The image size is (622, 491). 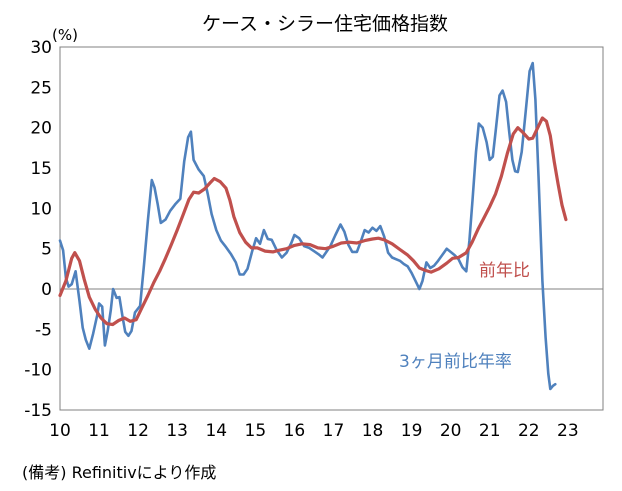 What do you see at coordinates (41, 129) in the screenshot?
I see `y-tick-label: 20` at bounding box center [41, 129].